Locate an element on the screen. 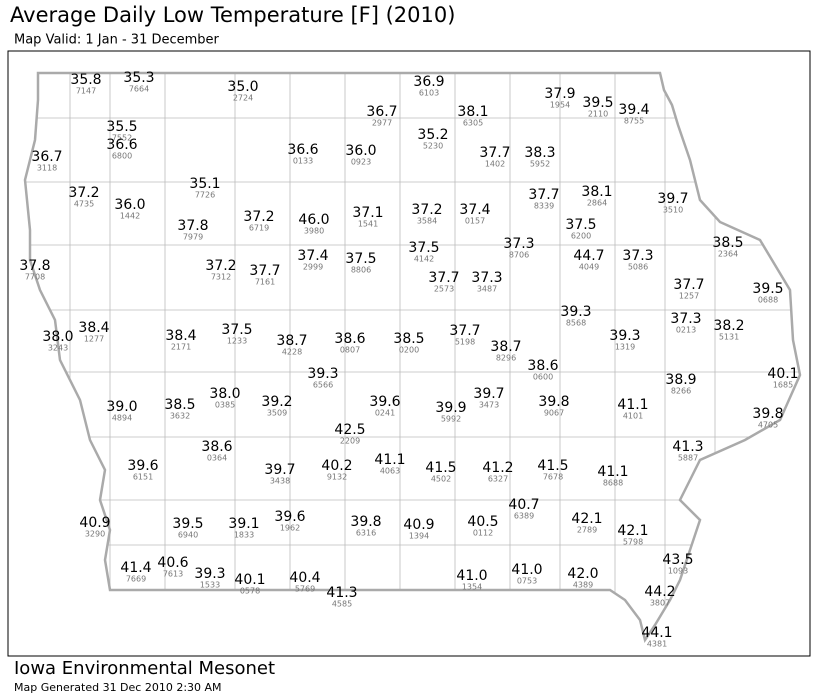 The height and width of the screenshot is (700, 819). station-id: 4142 is located at coordinates (424, 259).